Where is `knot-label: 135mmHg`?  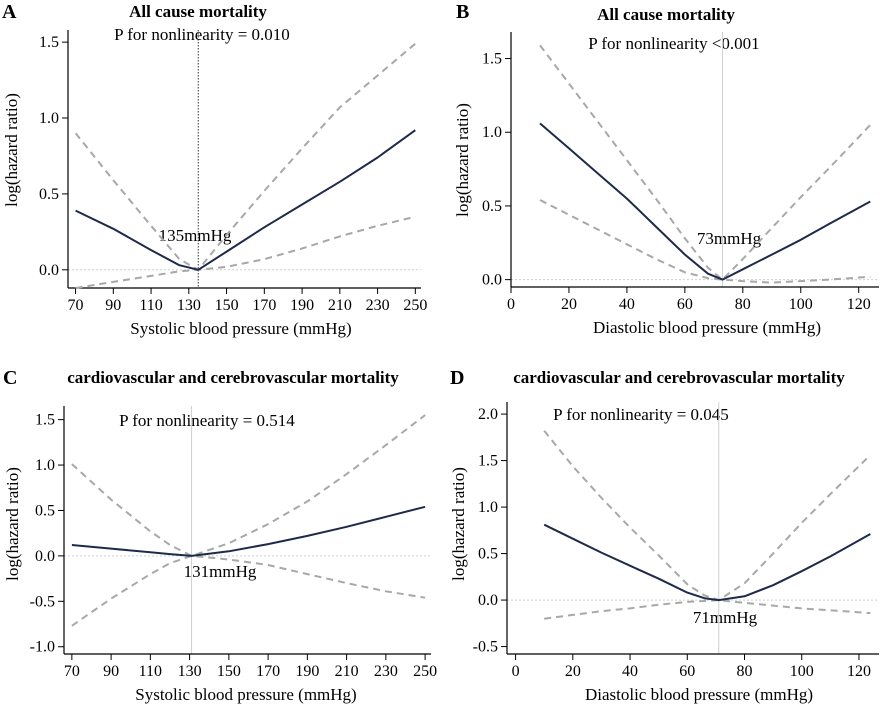
knot-label: 135mmHg is located at coordinates (195, 235).